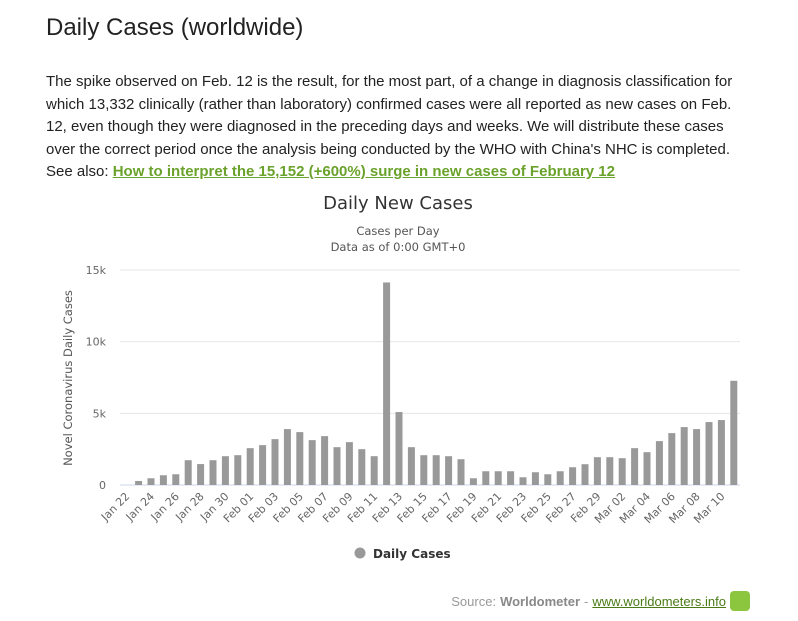 The width and height of the screenshot is (798, 621). What do you see at coordinates (740, 601) in the screenshot?
I see `worldometer-logo-icon` at bounding box center [740, 601].